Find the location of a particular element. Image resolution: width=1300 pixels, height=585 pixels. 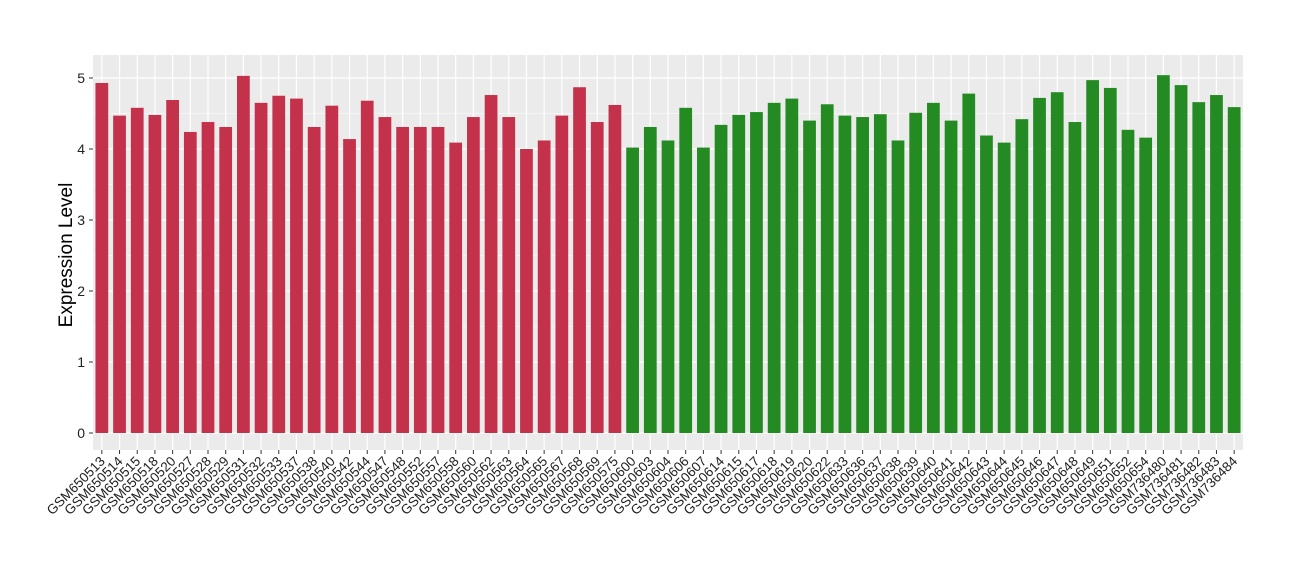

y-tick-label: 5 is located at coordinates (81, 78).